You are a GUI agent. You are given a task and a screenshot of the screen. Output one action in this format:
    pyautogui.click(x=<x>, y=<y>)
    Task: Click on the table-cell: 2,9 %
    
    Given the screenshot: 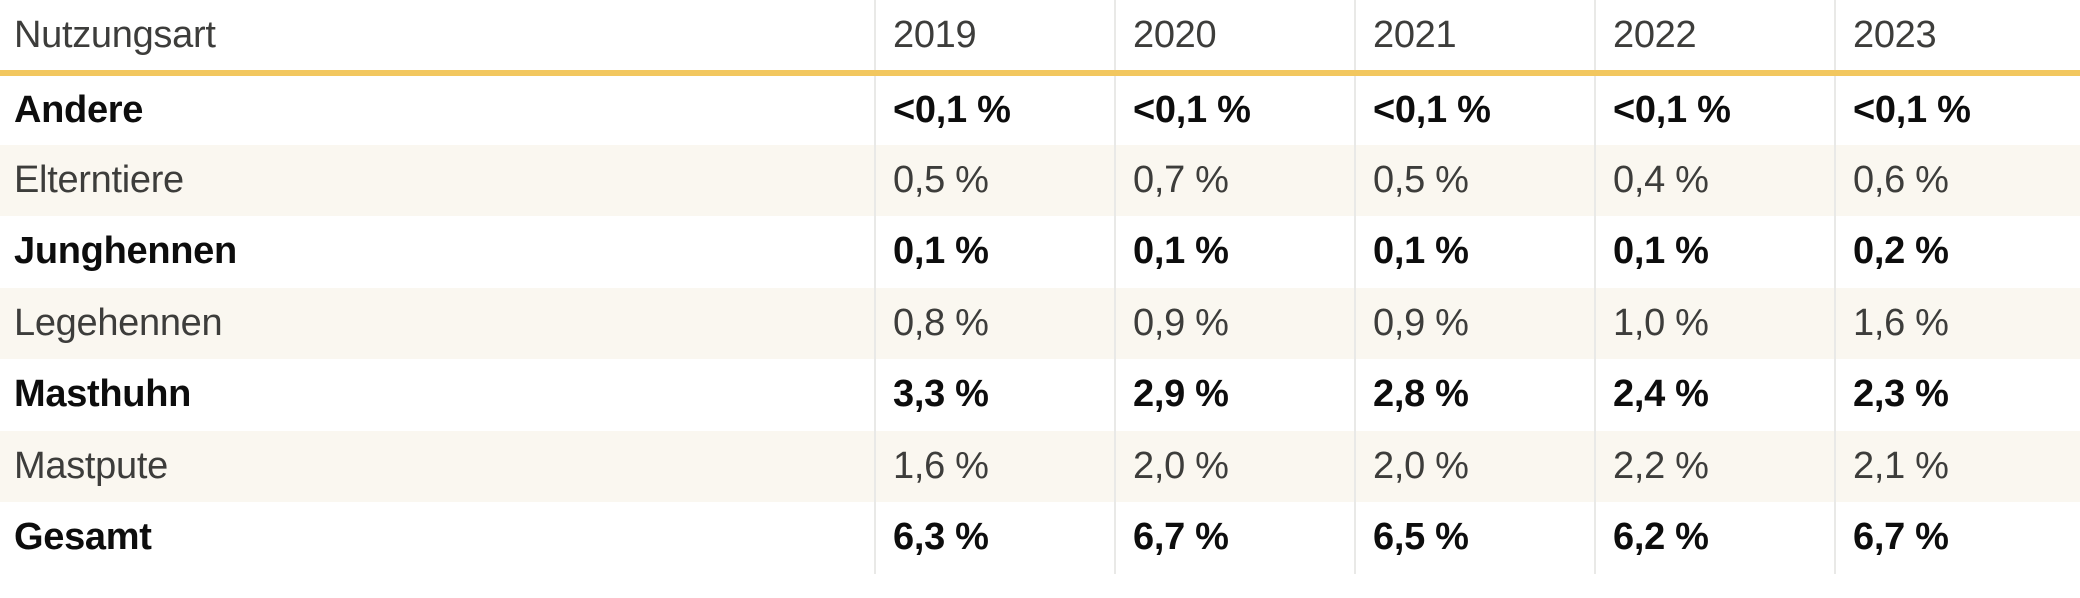 What is the action you would take?
    pyautogui.click(x=1234, y=395)
    